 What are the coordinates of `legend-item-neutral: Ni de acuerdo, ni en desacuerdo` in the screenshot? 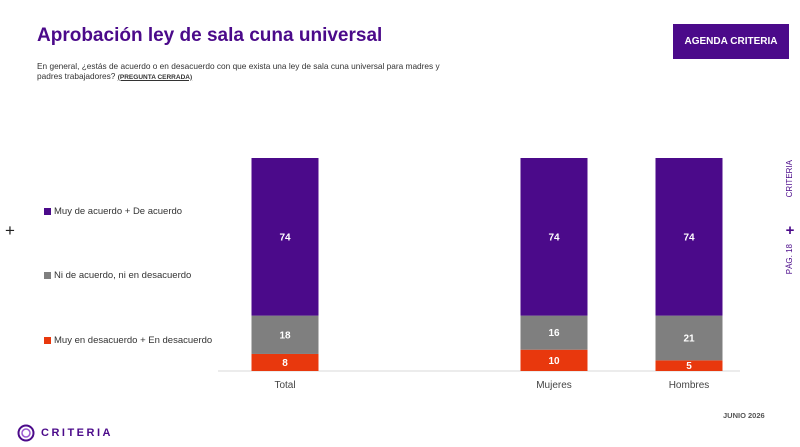 It's located at (129, 275).